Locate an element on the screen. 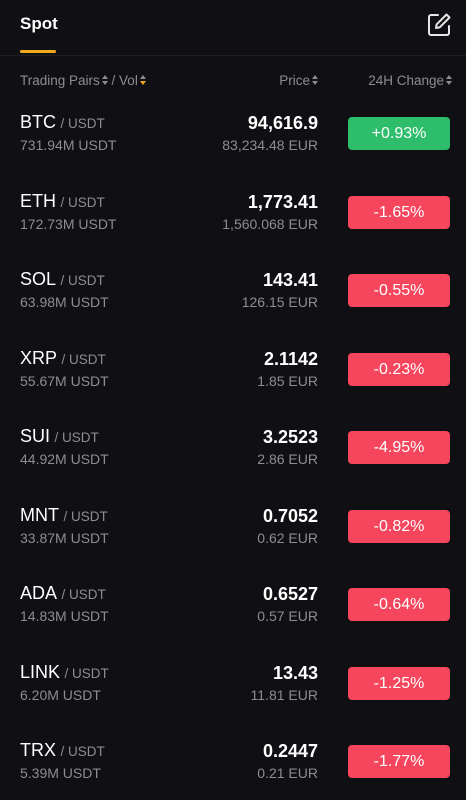 This screenshot has width=466, height=800. volume: 33.87M USDT is located at coordinates (64, 537).